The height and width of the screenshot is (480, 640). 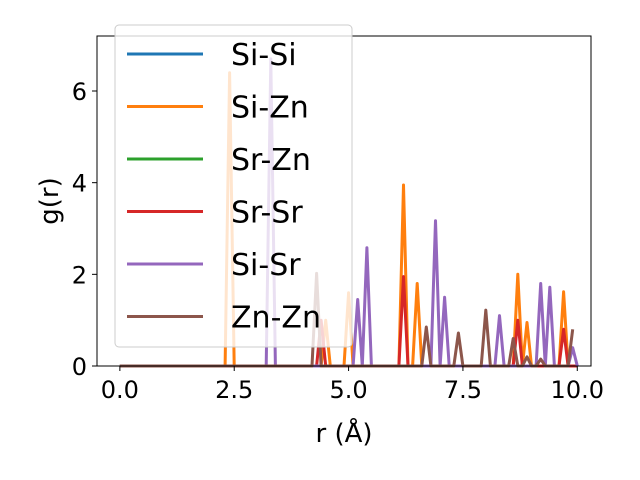 I want to click on x-tick-label: 7.5, so click(x=463, y=390).